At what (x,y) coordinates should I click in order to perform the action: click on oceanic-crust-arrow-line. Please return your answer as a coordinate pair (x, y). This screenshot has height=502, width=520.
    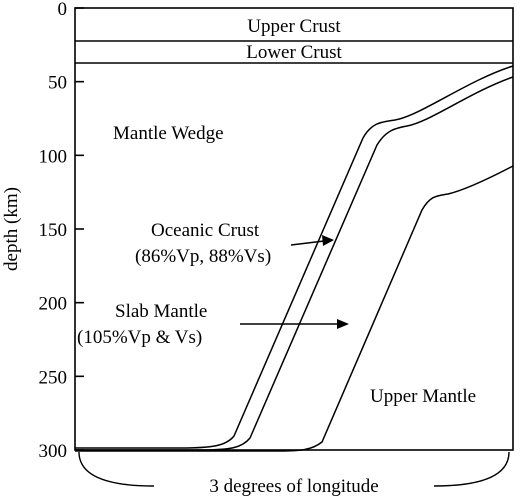
    Looking at the image, I should click on (307, 243).